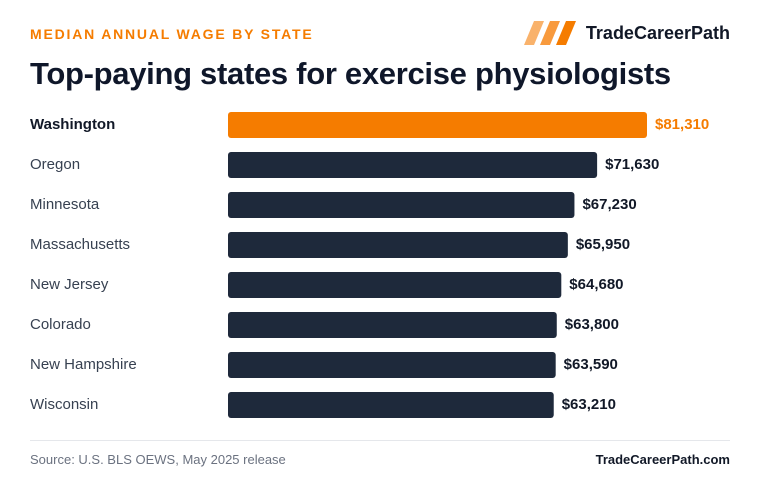 The height and width of the screenshot is (496, 760). Describe the element at coordinates (380, 440) in the screenshot. I see `footer-divider` at that location.